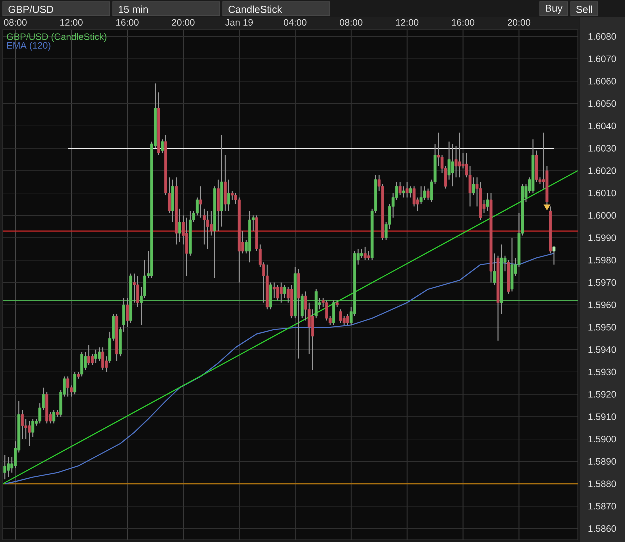 This screenshot has width=625, height=542. What do you see at coordinates (602, 104) in the screenshot?
I see `y-tick-label: 1.6050` at bounding box center [602, 104].